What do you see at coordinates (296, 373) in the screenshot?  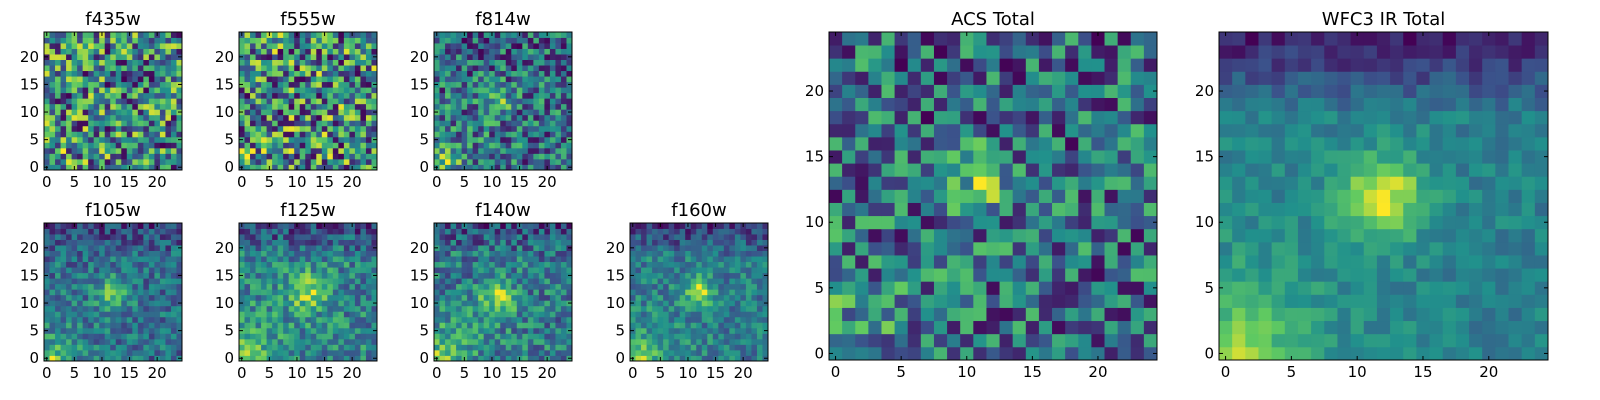 I see `x-tick-label: 10` at bounding box center [296, 373].